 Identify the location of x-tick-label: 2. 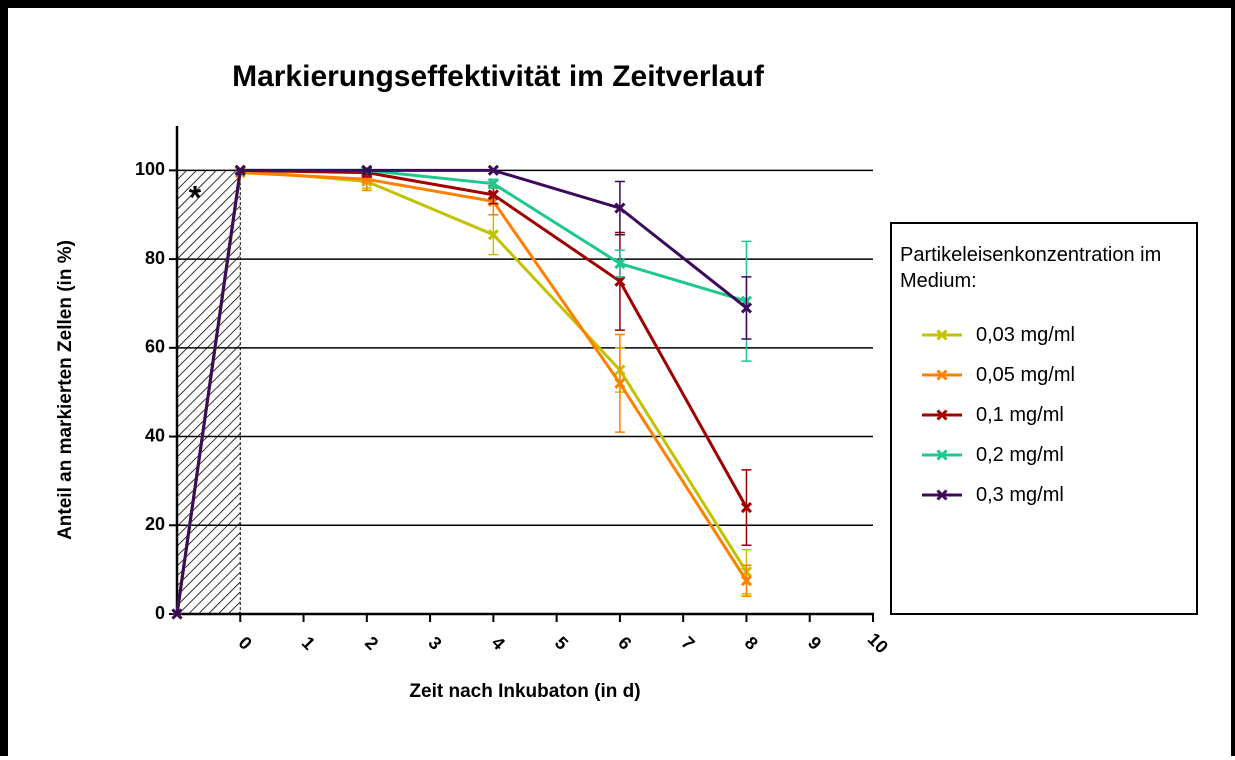
(371, 643).